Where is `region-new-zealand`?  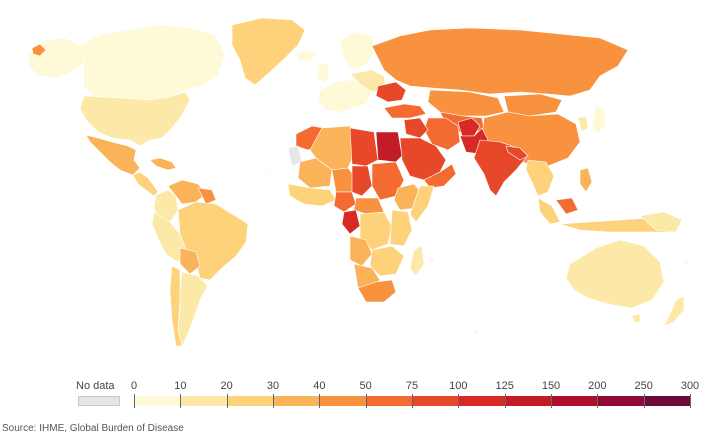 region-new-zealand is located at coordinates (674, 311).